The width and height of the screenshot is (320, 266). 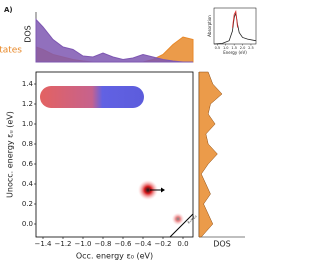 I want to click on x-tick-label: −1.2, so click(x=63, y=244).